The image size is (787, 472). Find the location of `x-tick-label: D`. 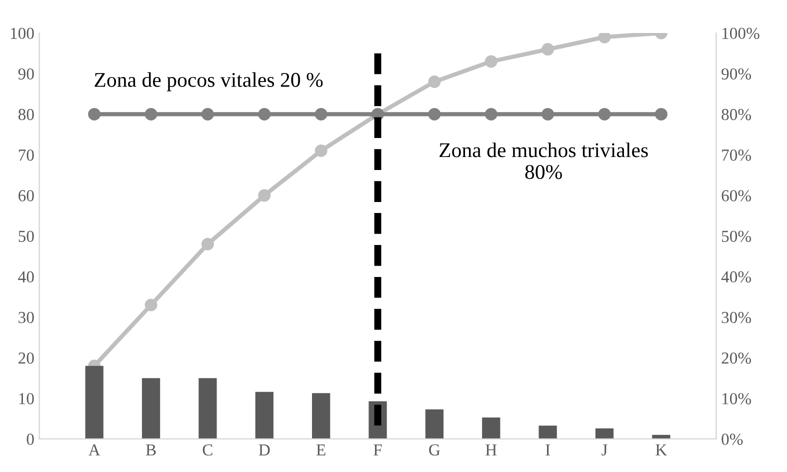

x-tick-label: D is located at coordinates (264, 450).